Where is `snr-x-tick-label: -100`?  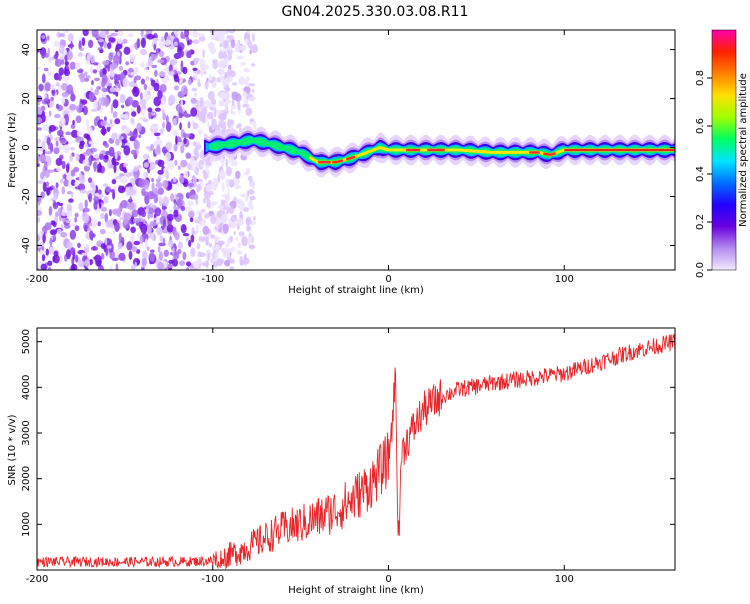
snr-x-tick-label: -100 is located at coordinates (212, 579).